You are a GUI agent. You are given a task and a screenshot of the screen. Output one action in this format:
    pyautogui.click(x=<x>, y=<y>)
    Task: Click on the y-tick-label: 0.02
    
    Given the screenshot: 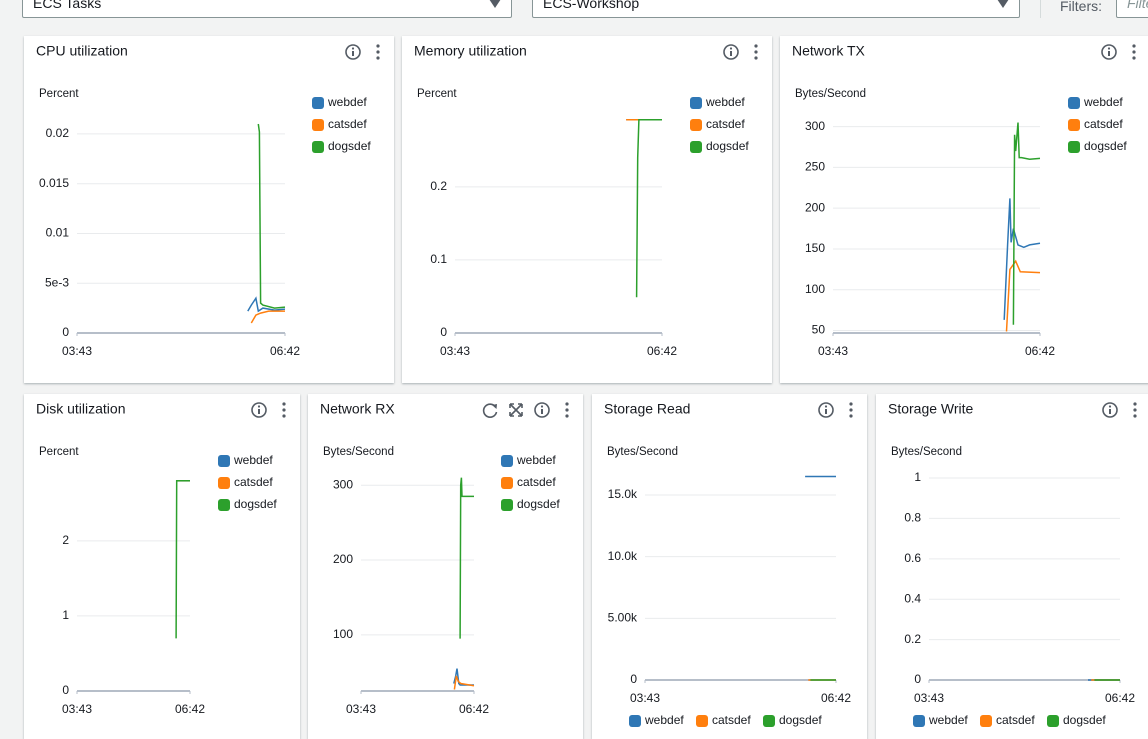 What is the action you would take?
    pyautogui.click(x=58, y=133)
    